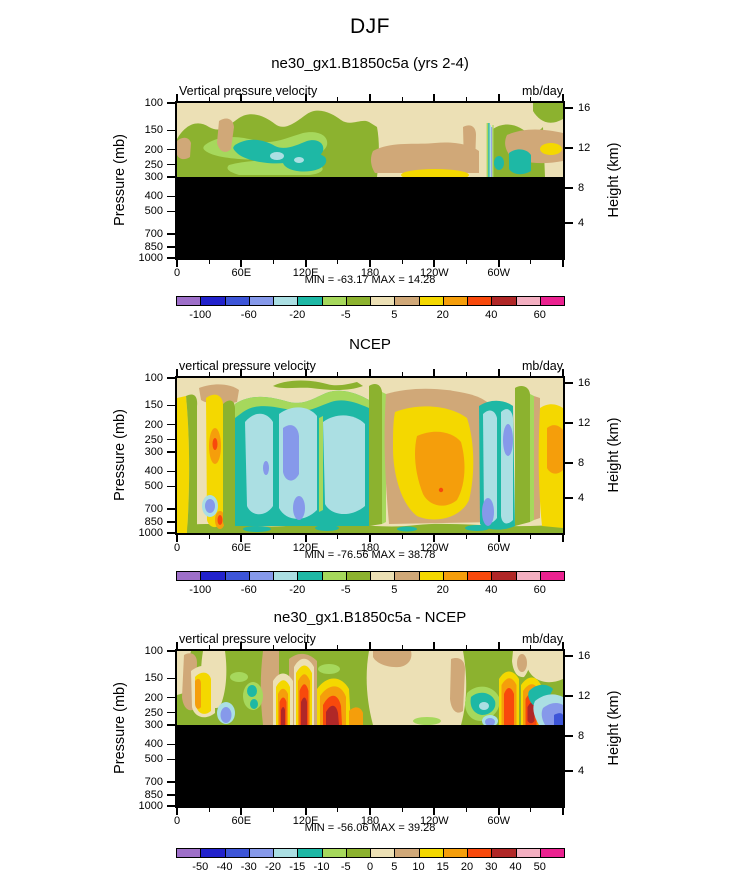 This screenshot has height=888, width=733. I want to click on pressure-tick-label: 200, so click(153, 424).